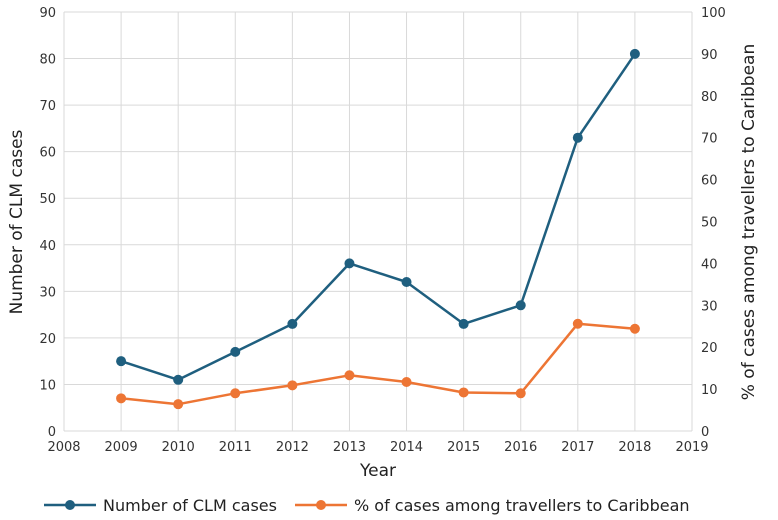 This screenshot has height=520, width=778. Describe the element at coordinates (377, 471) in the screenshot. I see `x-axis-title: Year` at that location.